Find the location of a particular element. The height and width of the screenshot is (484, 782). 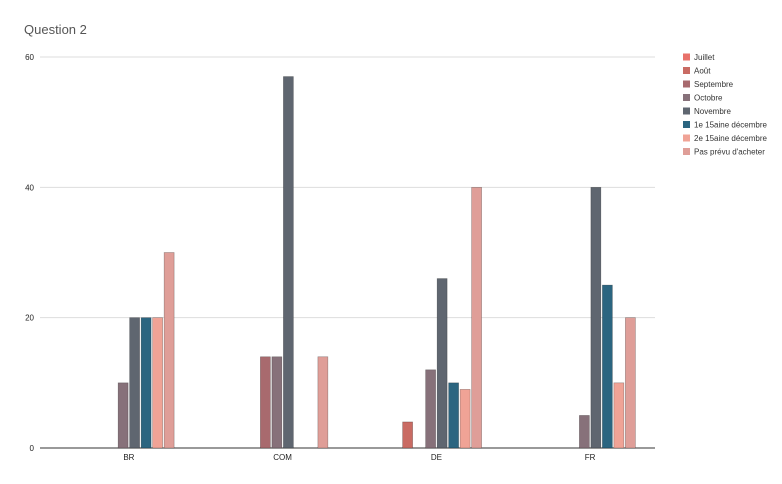

y-tick-label: 20 is located at coordinates (29, 318).